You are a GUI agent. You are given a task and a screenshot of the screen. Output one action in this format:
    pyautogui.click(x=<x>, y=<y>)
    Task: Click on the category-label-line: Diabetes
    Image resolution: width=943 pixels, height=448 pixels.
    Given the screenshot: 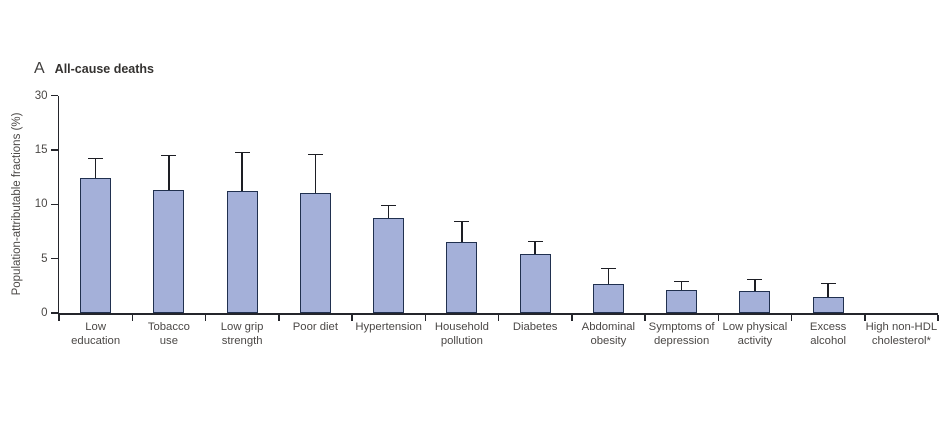 What is the action you would take?
    pyautogui.click(x=535, y=327)
    